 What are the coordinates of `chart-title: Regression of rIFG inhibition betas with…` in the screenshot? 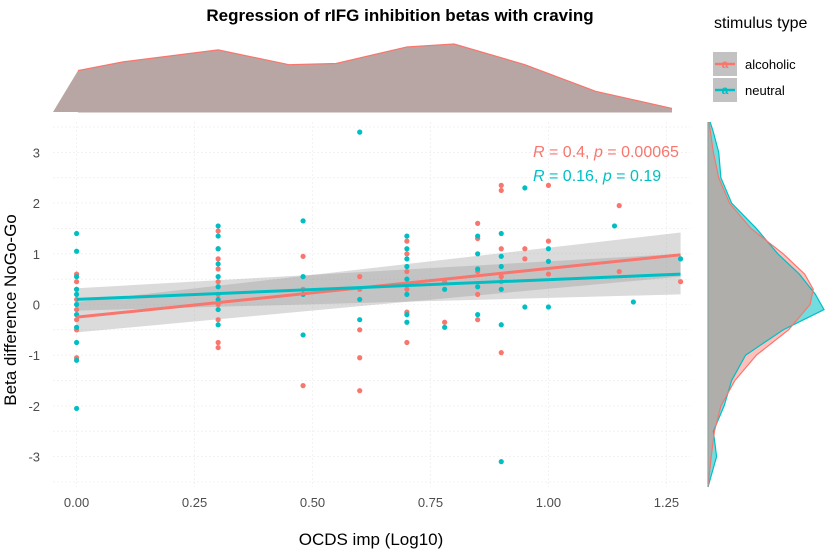 It's located at (399, 15).